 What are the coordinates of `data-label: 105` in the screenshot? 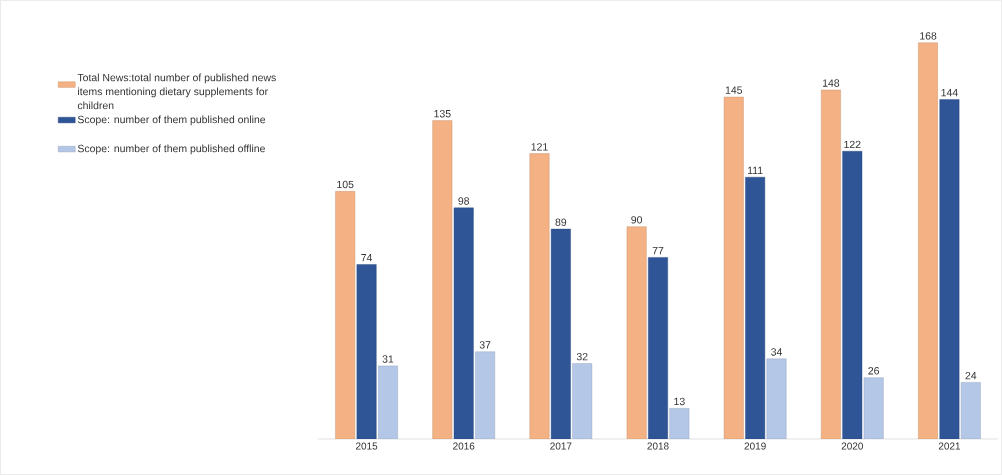 It's located at (345, 184).